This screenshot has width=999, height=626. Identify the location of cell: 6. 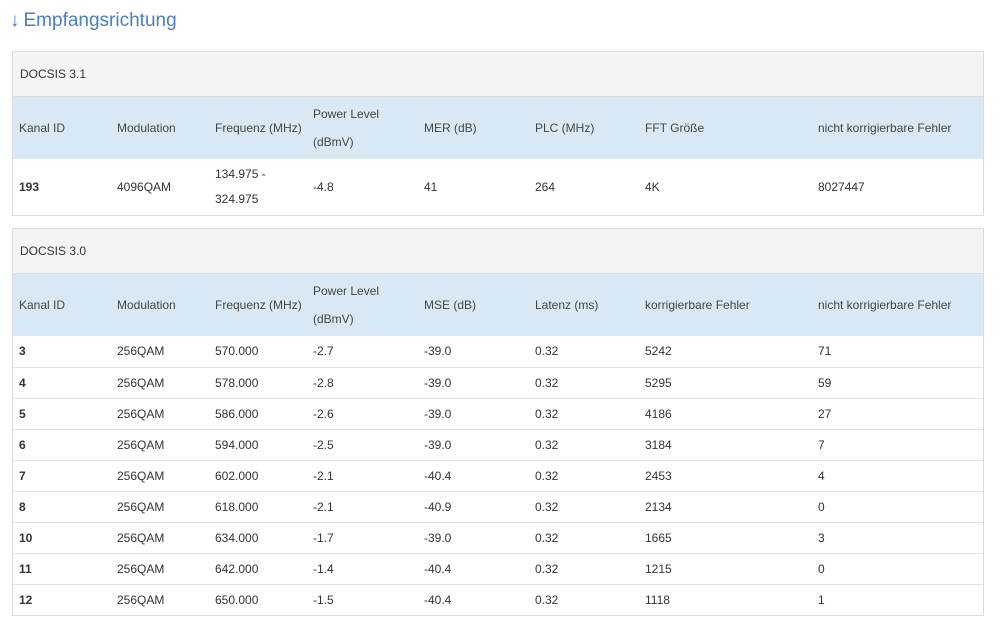
(22, 444).